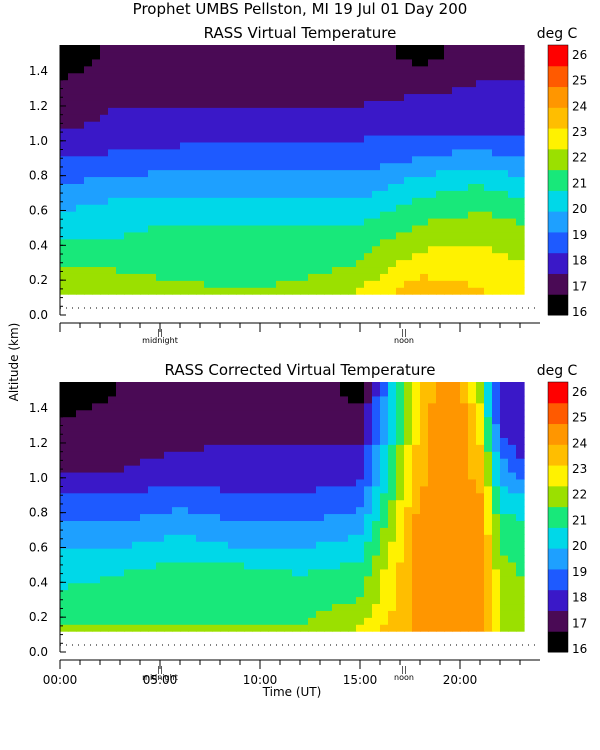 This screenshot has width=600, height=750. I want to click on colorbar-swatch, so click(558, 642).